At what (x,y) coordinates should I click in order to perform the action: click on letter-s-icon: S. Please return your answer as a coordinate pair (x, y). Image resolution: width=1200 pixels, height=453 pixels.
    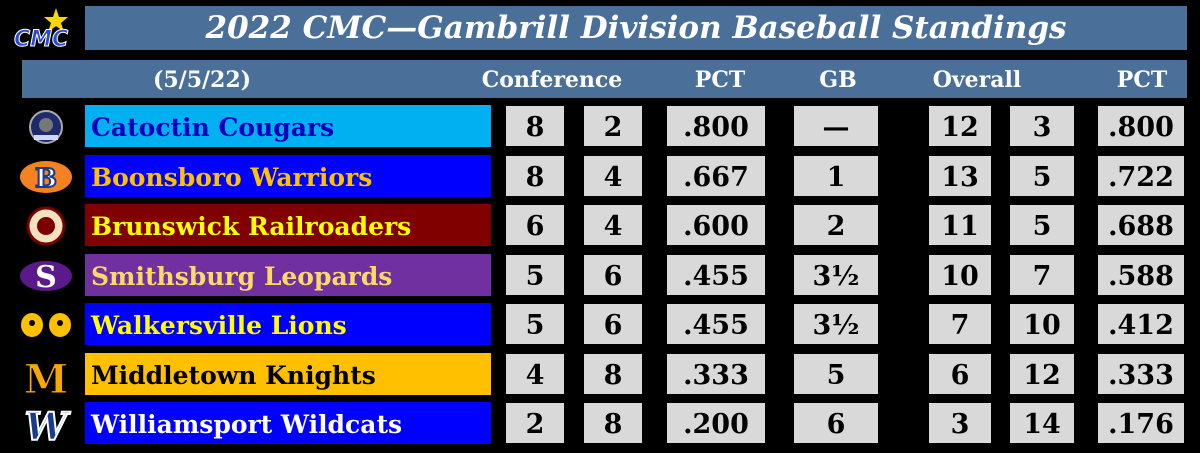
    Looking at the image, I should click on (46, 276).